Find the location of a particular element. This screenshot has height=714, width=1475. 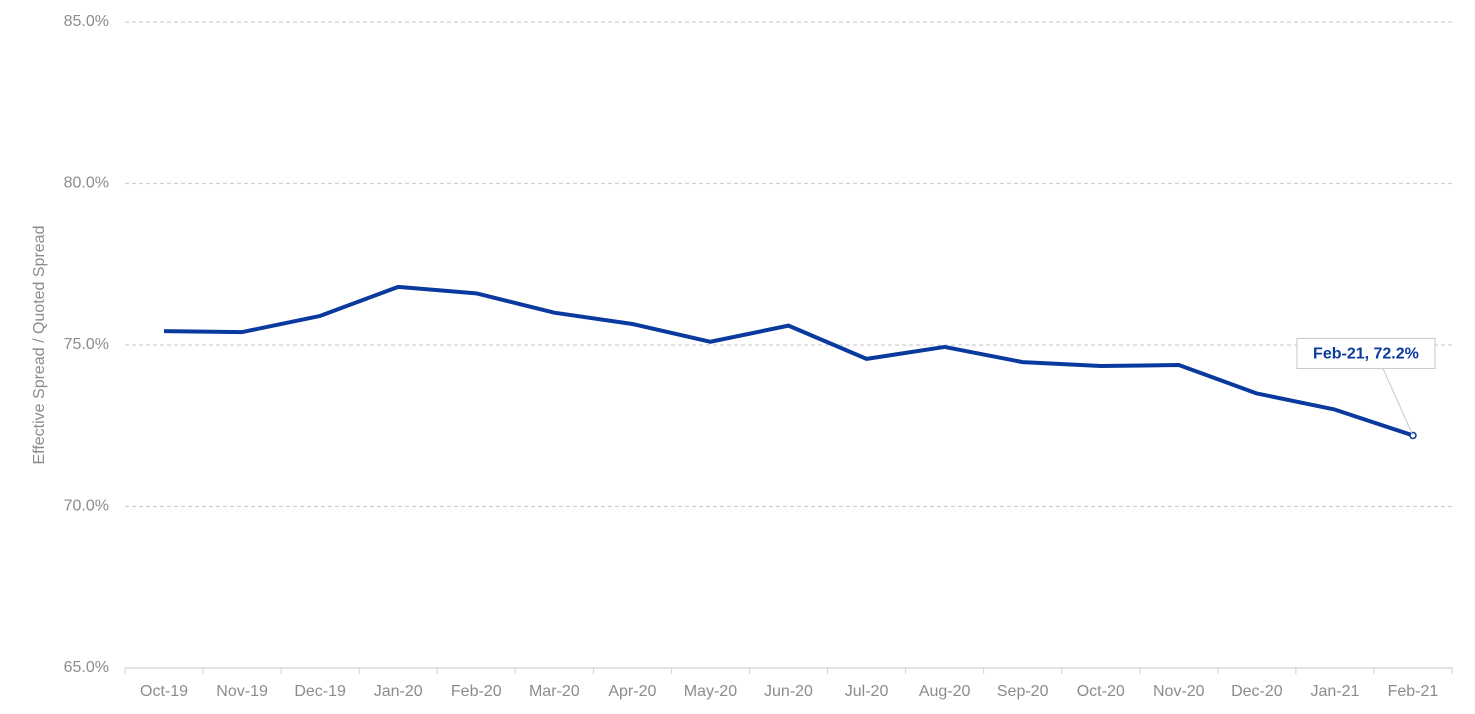

x-tick-label: Apr-20 is located at coordinates (632, 691).